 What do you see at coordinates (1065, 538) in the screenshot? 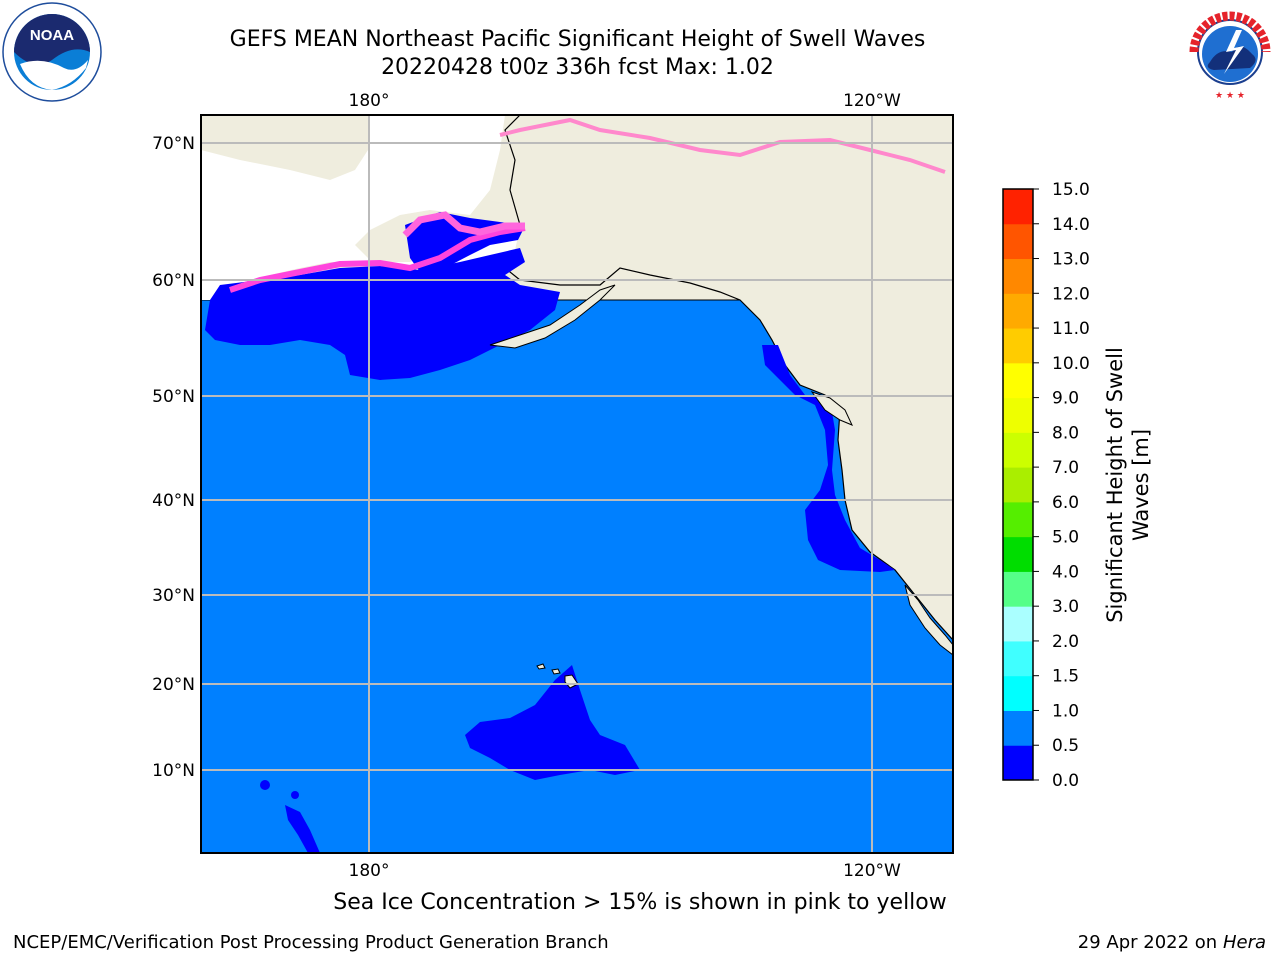
I see `colorbar-tick-label: 5.0` at bounding box center [1065, 538].